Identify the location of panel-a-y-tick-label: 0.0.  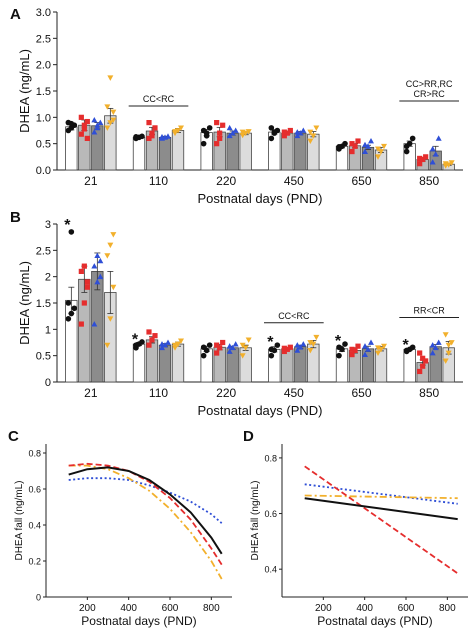
(43, 171).